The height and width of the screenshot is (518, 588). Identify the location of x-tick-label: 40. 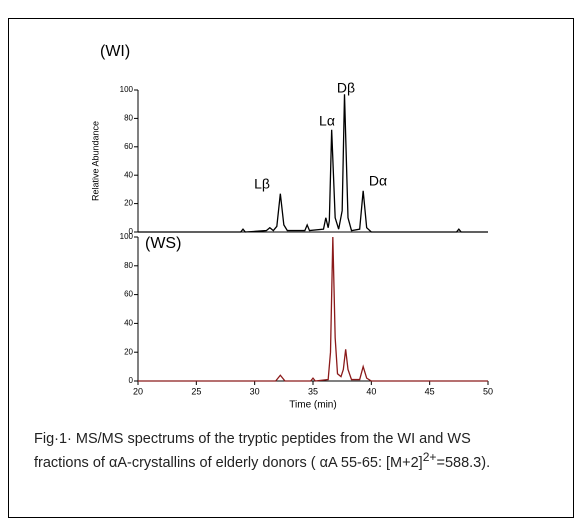
(371, 391).